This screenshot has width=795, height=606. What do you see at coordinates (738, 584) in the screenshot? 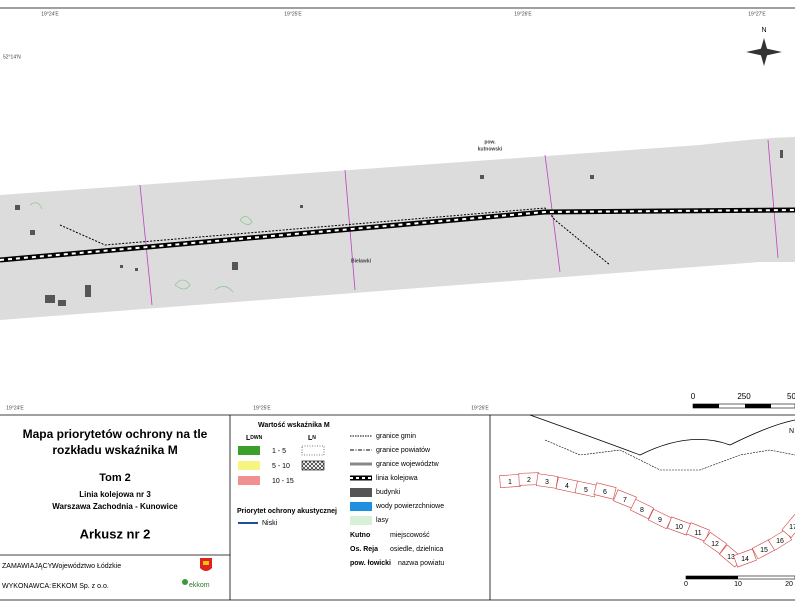
I see `scale-label: 10` at bounding box center [738, 584].